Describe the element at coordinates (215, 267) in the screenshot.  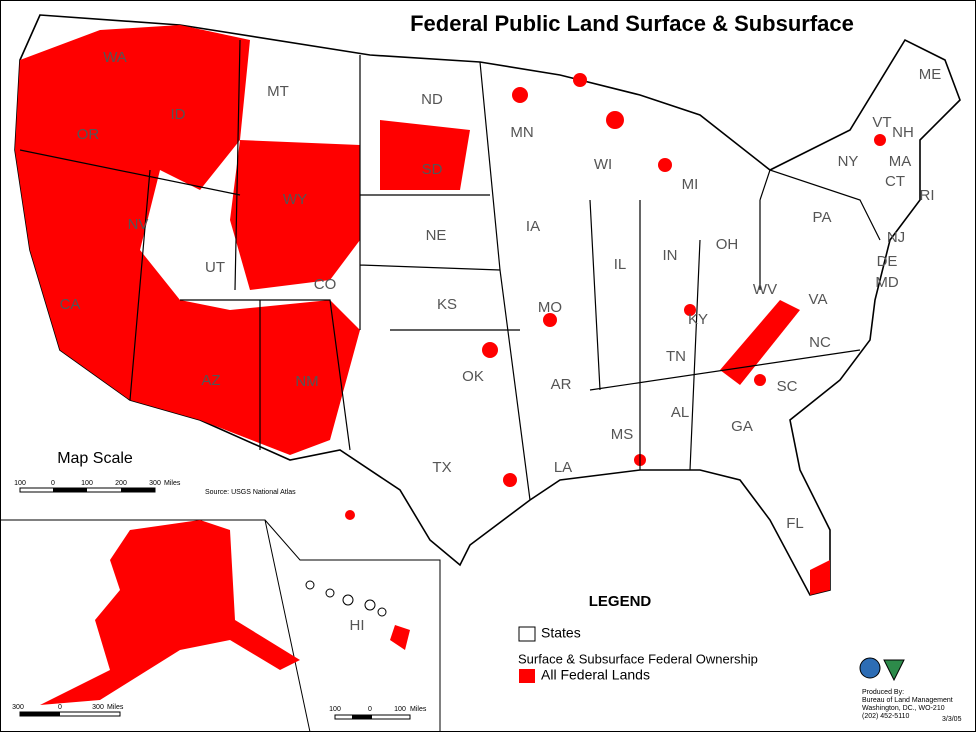
I see `state-label: UT` at that location.